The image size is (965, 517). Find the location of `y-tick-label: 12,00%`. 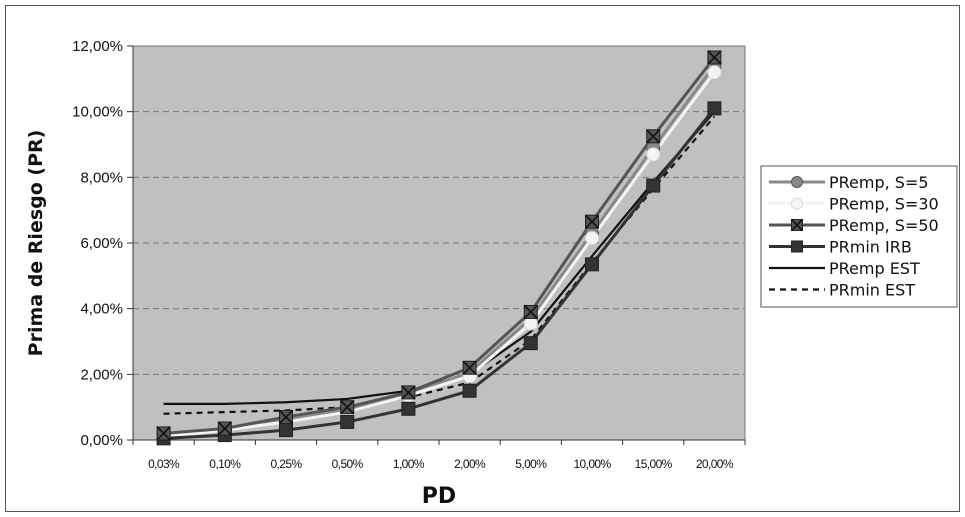

y-tick-label: 12,00% is located at coordinates (97, 46).